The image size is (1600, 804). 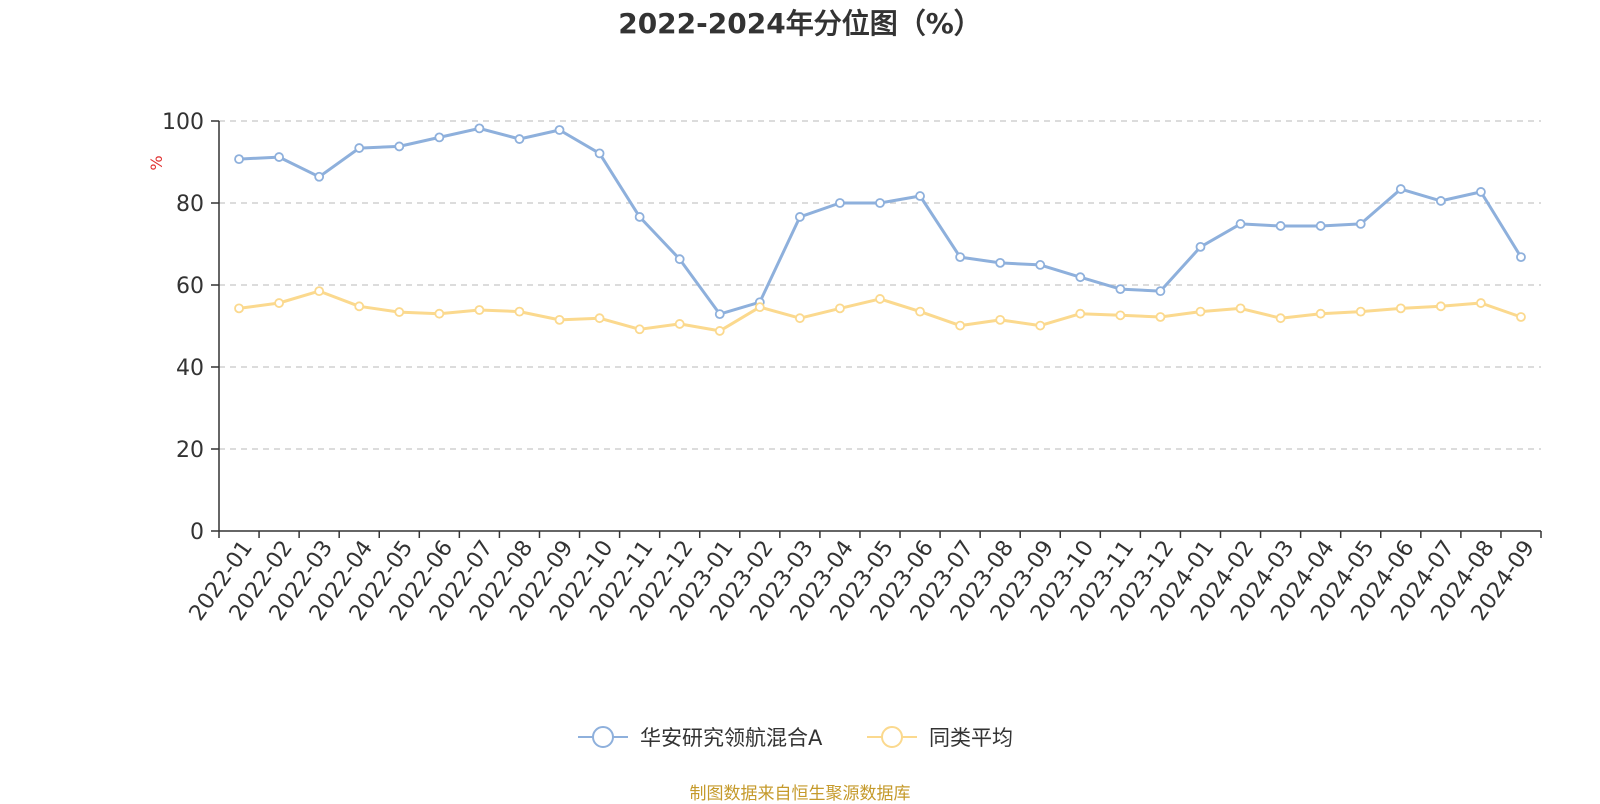 I want to click on legend-label: 华安研究领航混合A, so click(x=731, y=738).